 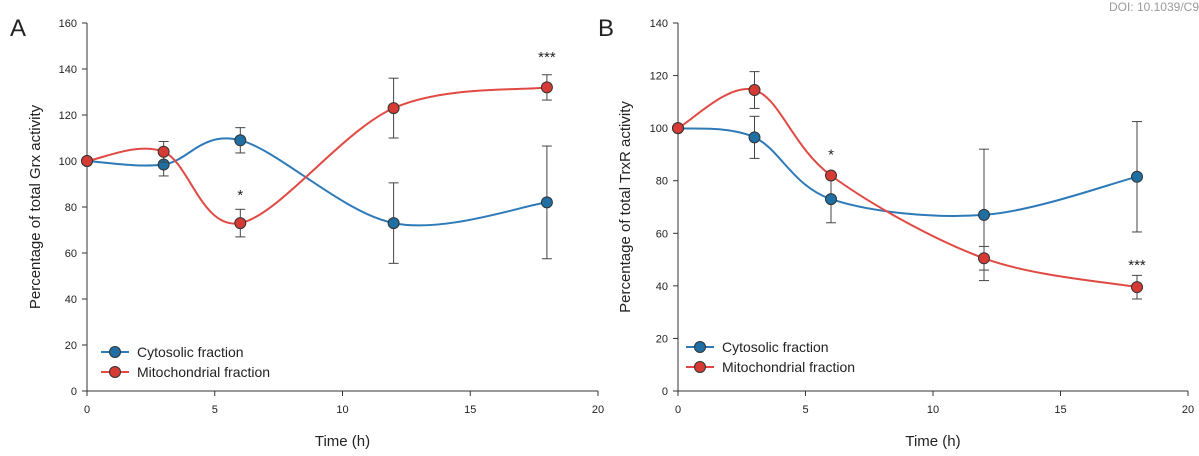 I want to click on y-axis-label: Percentage of total Grx activity, so click(x=35, y=206).